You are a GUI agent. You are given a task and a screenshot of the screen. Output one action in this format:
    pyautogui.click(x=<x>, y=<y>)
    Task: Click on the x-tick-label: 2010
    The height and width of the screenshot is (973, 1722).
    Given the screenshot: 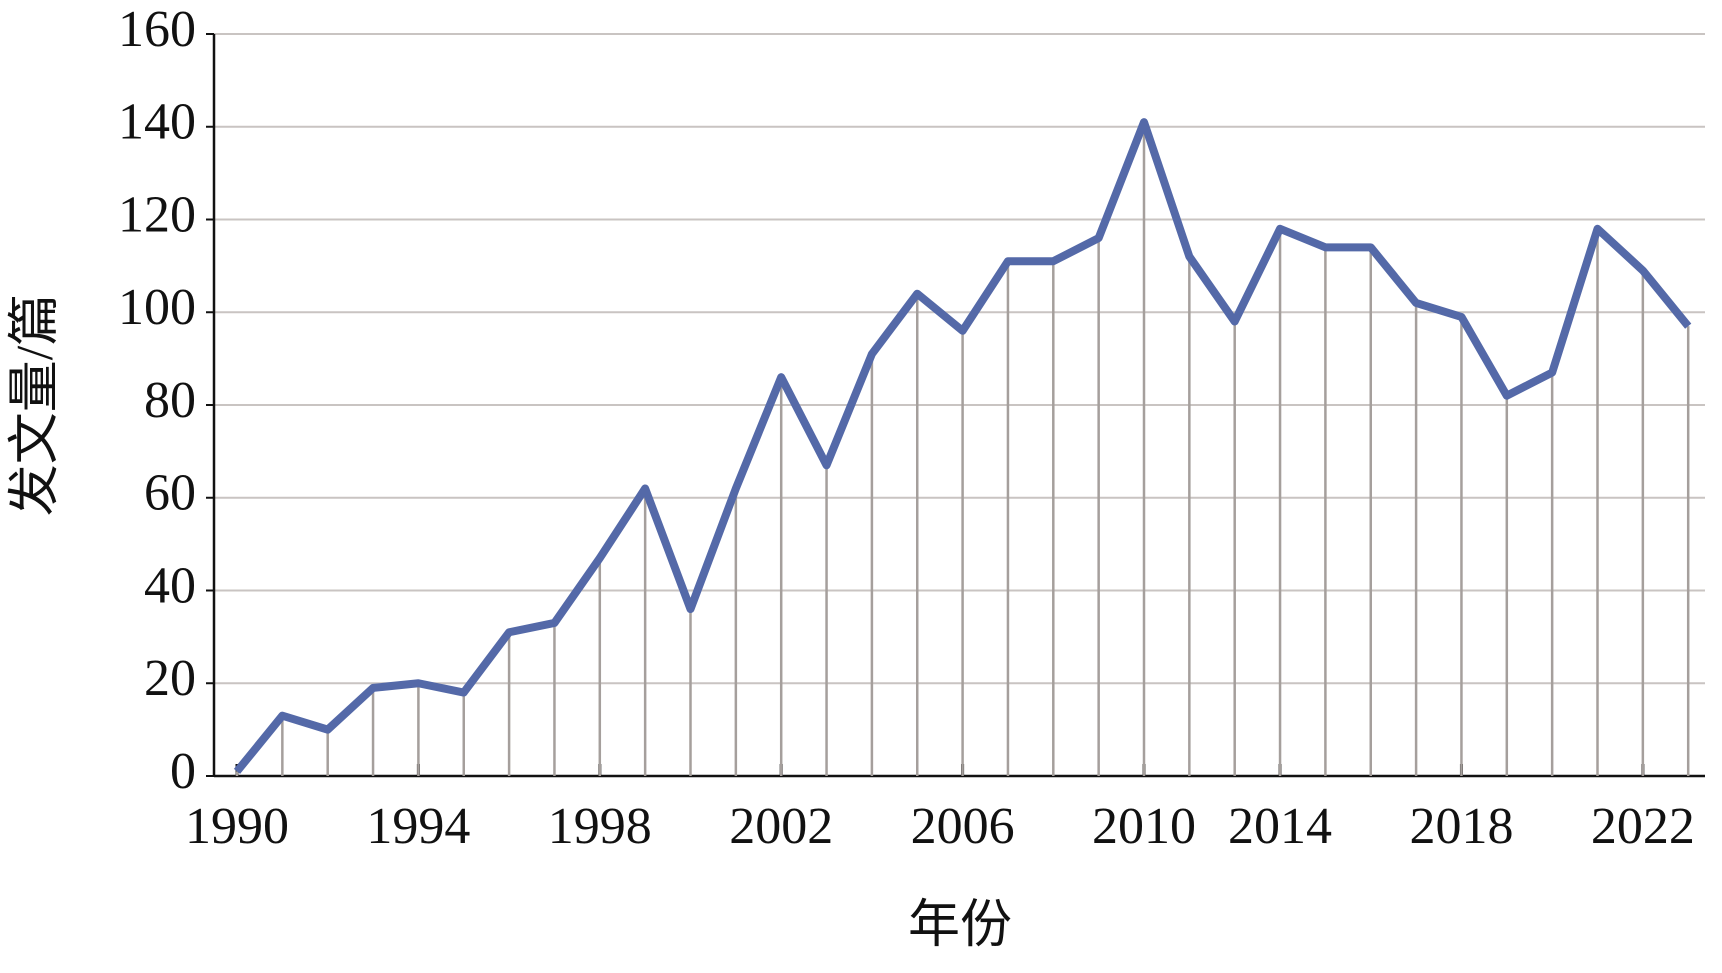 What is the action you would take?
    pyautogui.click(x=1144, y=826)
    